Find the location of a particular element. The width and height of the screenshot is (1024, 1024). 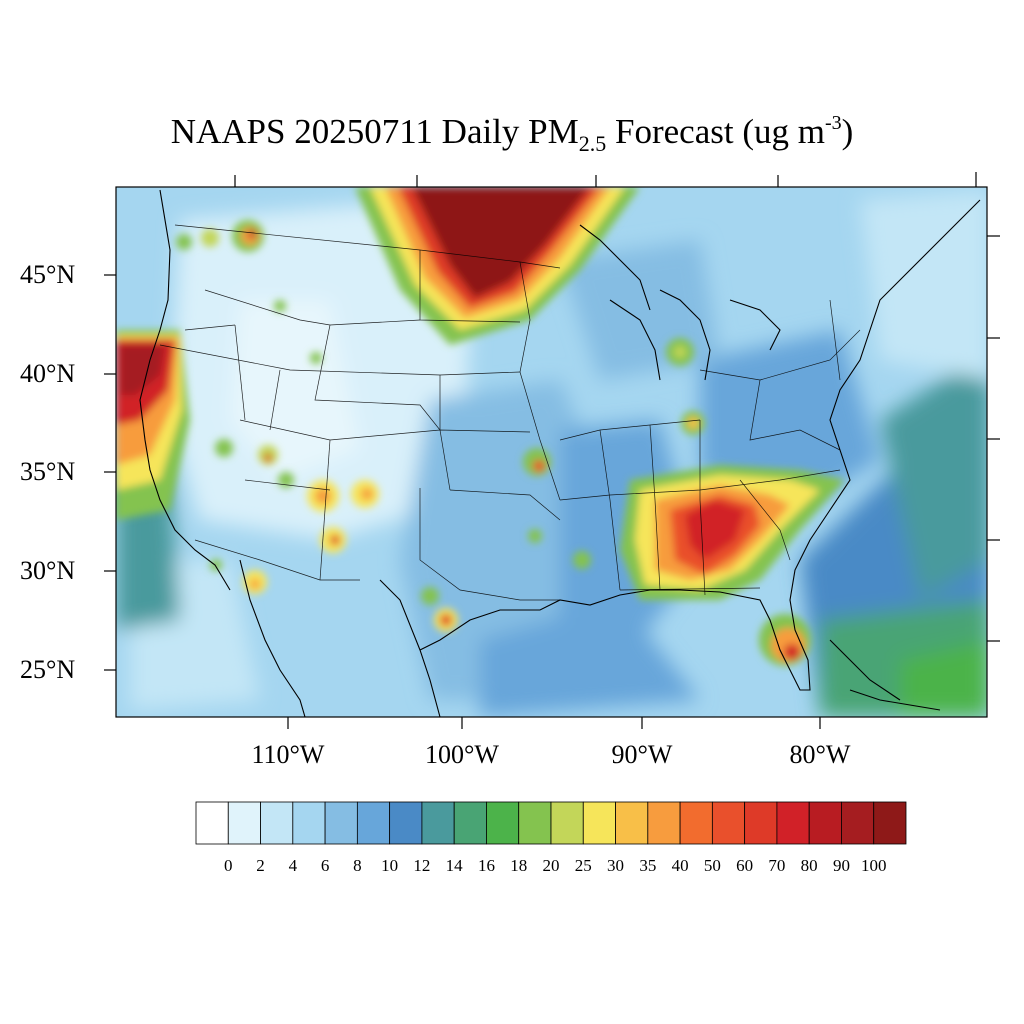

colorbar-tick-label: 40 is located at coordinates (680, 865).